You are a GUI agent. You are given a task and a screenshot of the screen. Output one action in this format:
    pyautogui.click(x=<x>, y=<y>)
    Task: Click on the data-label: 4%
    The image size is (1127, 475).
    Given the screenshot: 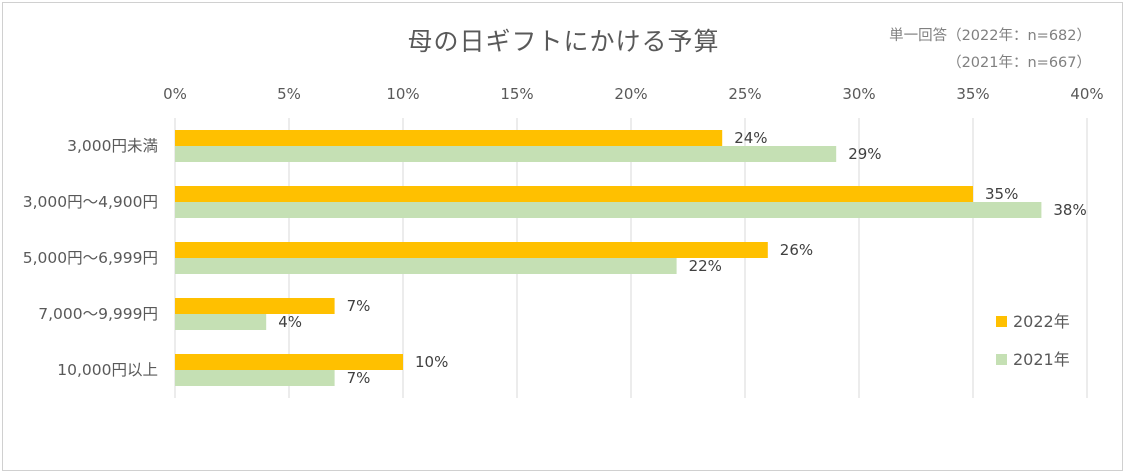 What is the action you would take?
    pyautogui.click(x=290, y=322)
    